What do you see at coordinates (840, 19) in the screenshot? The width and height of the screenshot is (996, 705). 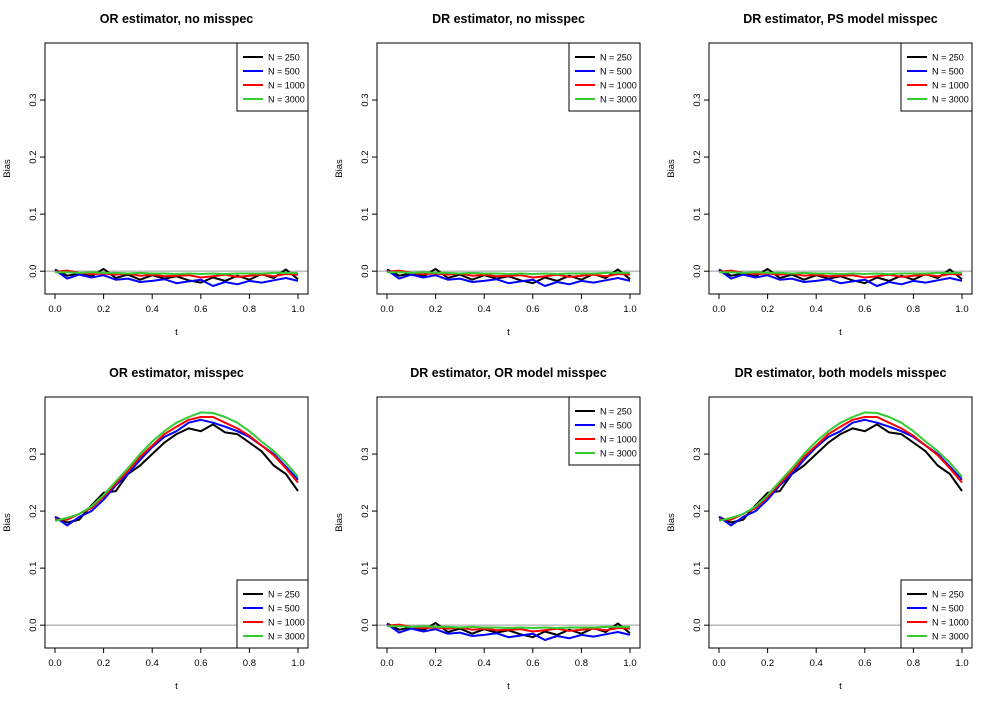 I see `chart-title: DR estimator, PS model misspec` at bounding box center [840, 19].